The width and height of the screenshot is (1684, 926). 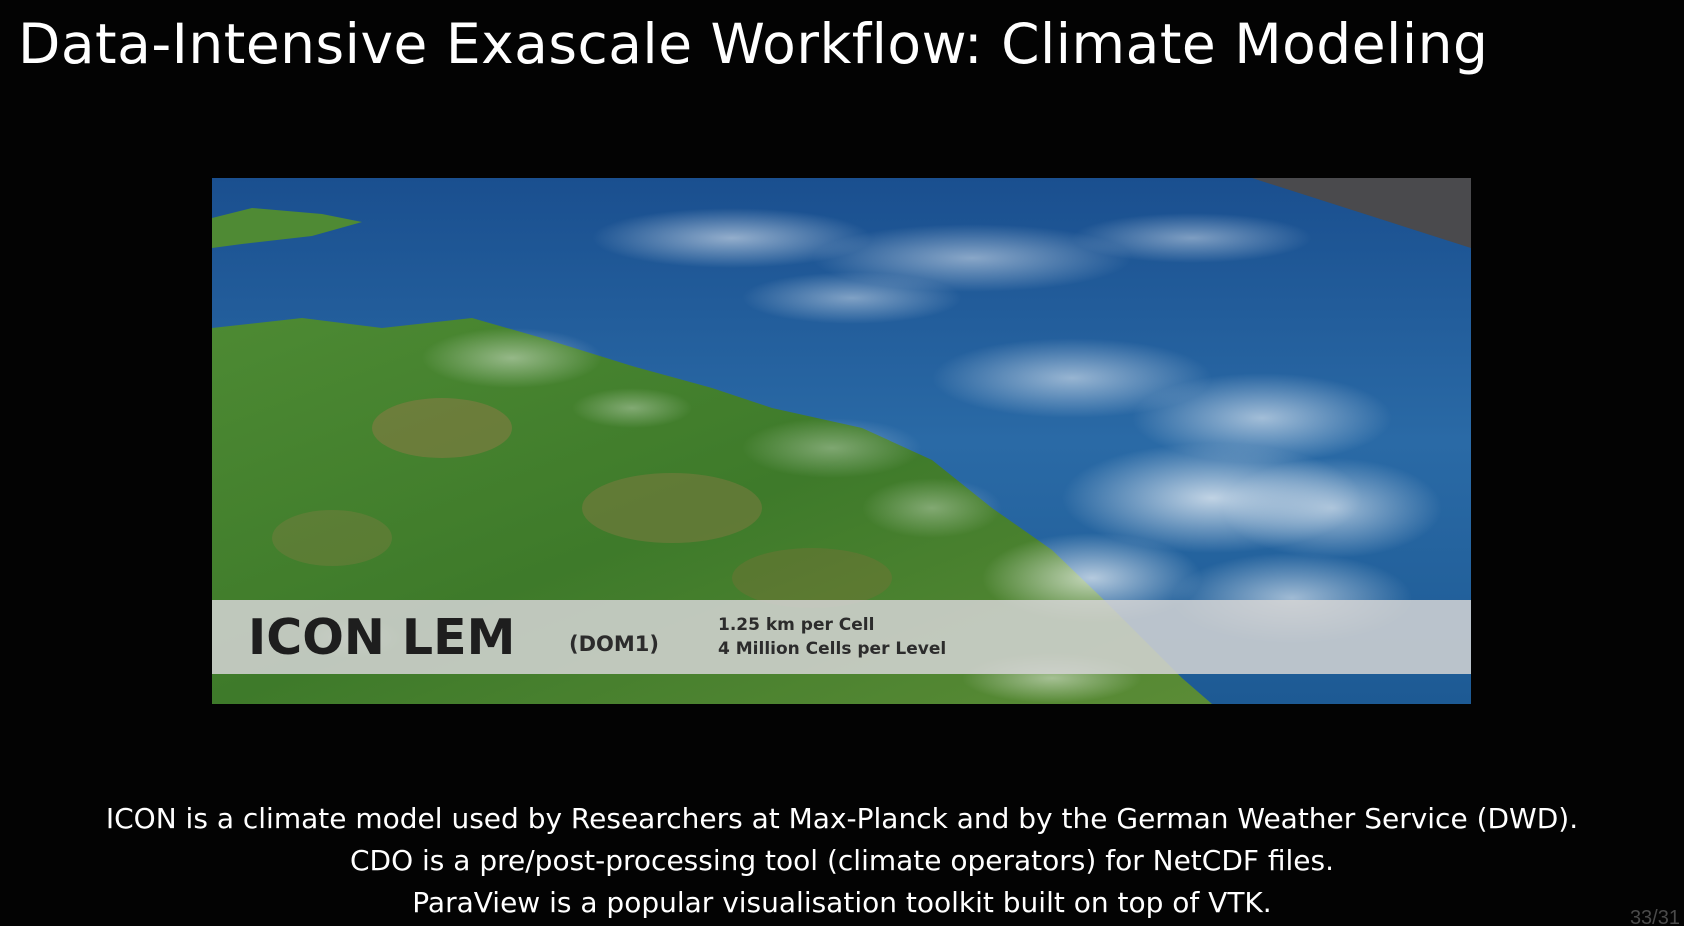 I want to click on page-number: 33/31, so click(x=1655, y=916).